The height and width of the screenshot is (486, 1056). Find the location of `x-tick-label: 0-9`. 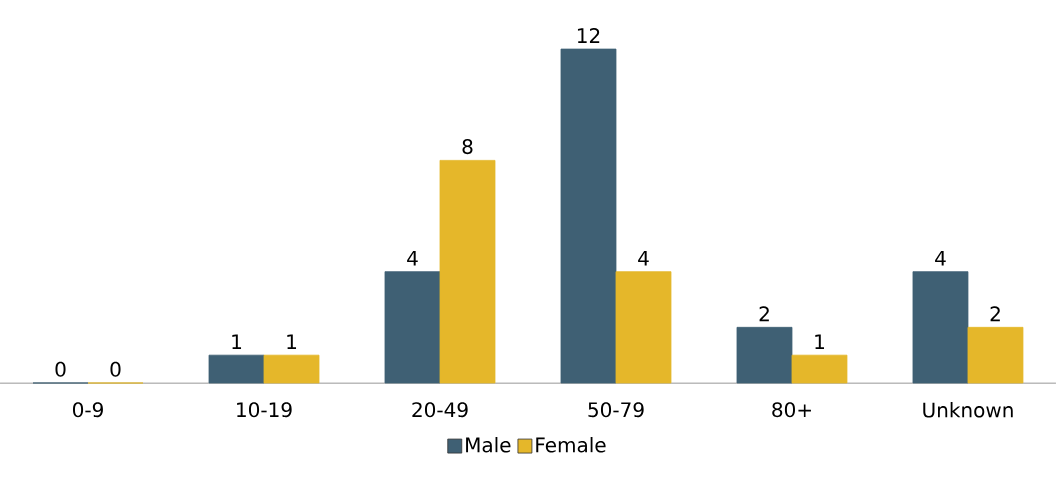

x-tick-label: 0-9 is located at coordinates (88, 410).